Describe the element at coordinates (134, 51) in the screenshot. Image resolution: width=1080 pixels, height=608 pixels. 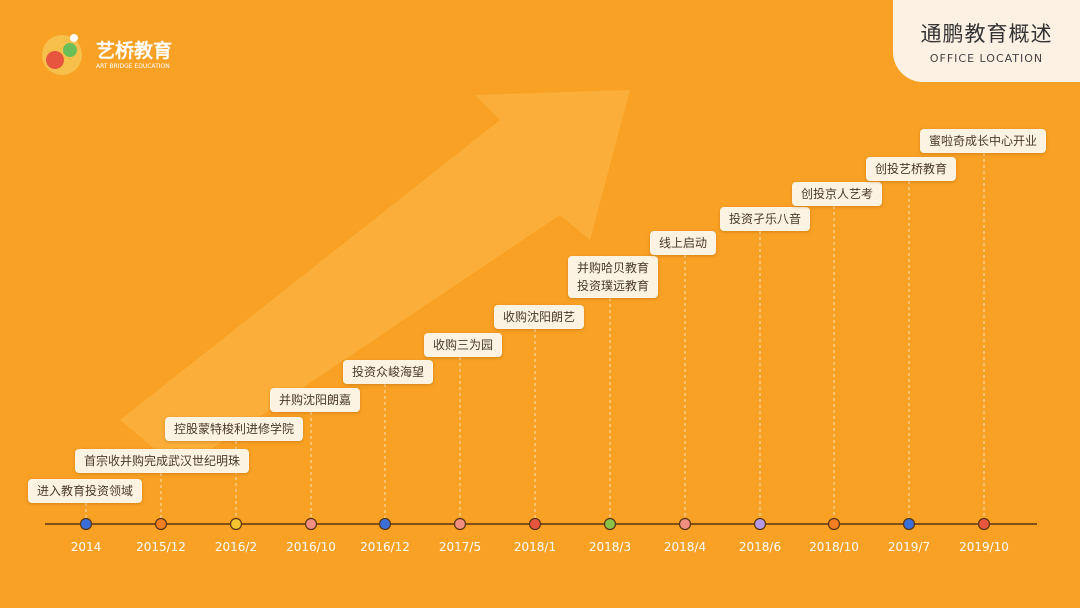
I see `logo-name: 艺桥教育` at that location.